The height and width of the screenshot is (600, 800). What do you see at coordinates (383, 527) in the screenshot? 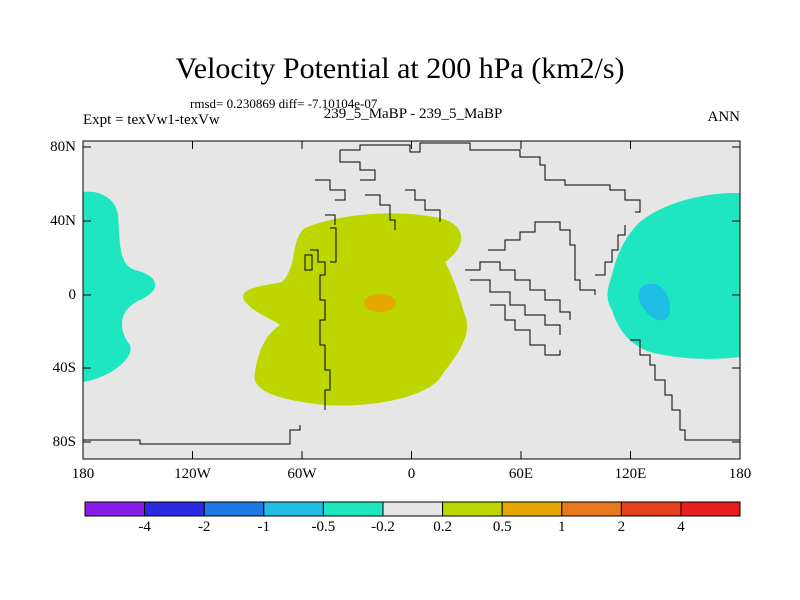
I see `colorbar-label: -0.2` at bounding box center [383, 527].